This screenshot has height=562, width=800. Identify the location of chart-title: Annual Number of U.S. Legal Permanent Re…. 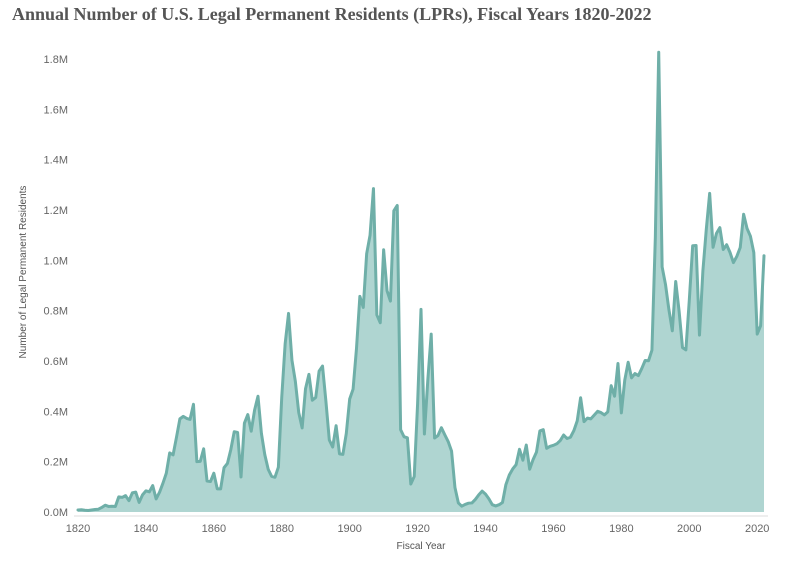
(332, 14).